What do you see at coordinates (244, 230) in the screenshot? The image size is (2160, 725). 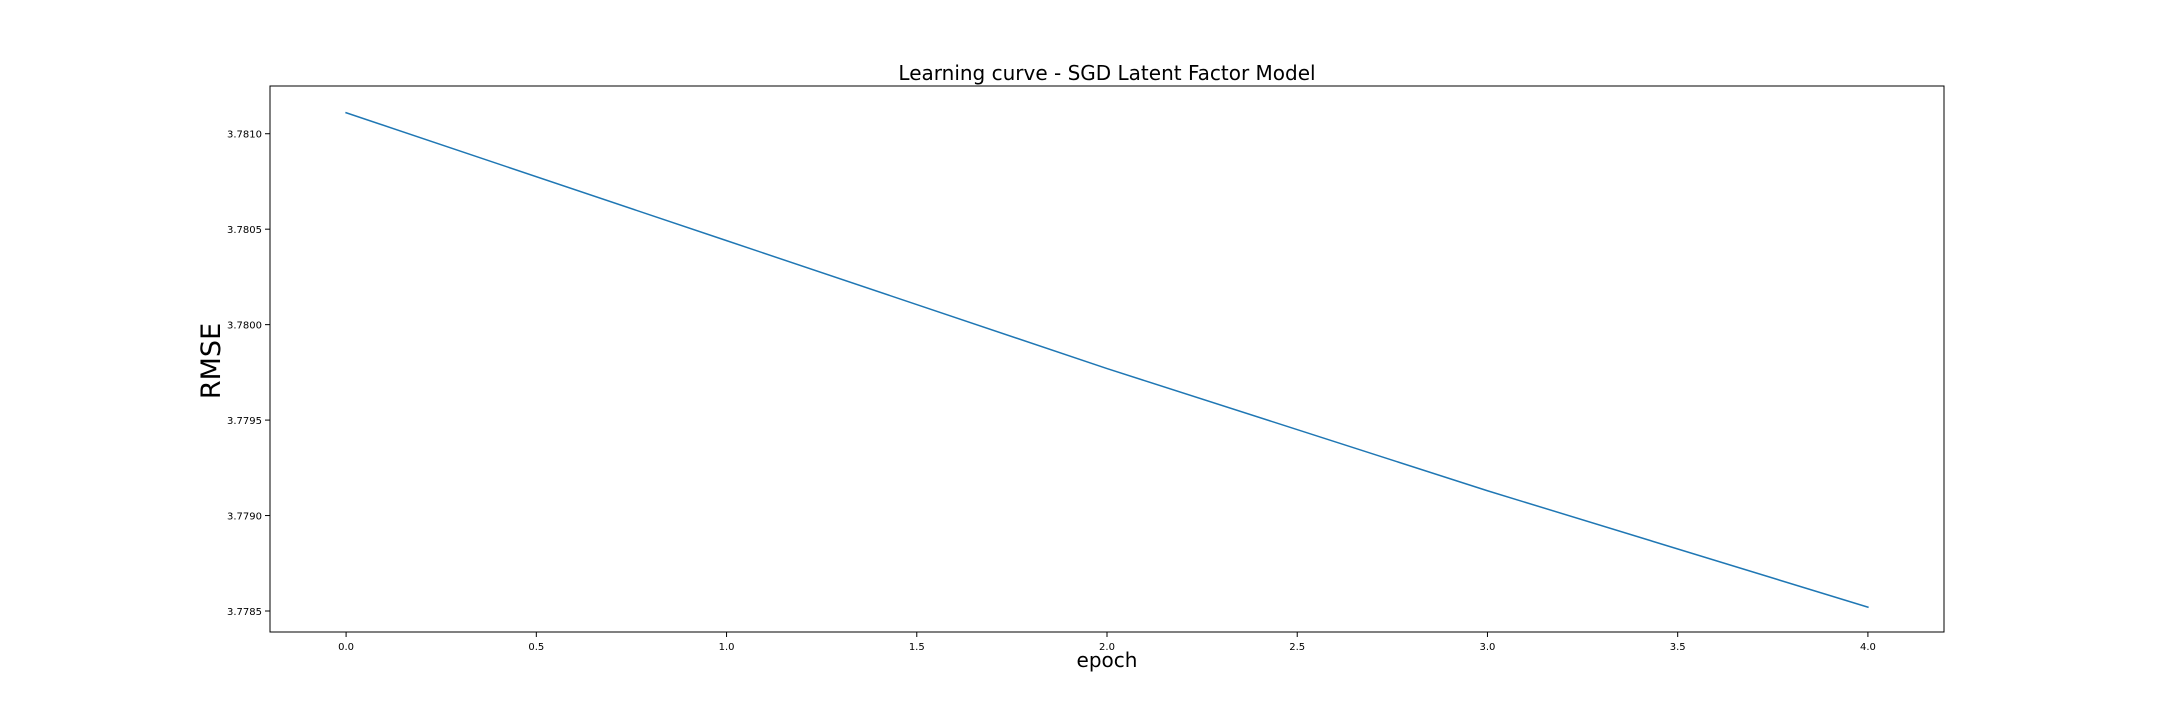 I see `y-tick-label: 3.7805` at bounding box center [244, 230].